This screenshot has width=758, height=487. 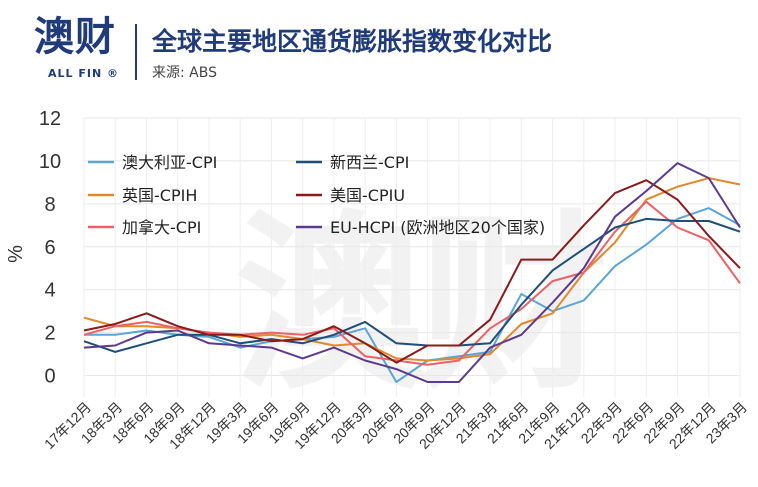 I want to click on y-axis-ticks: 0 2 4 6 8 10 12, so click(x=50, y=248).